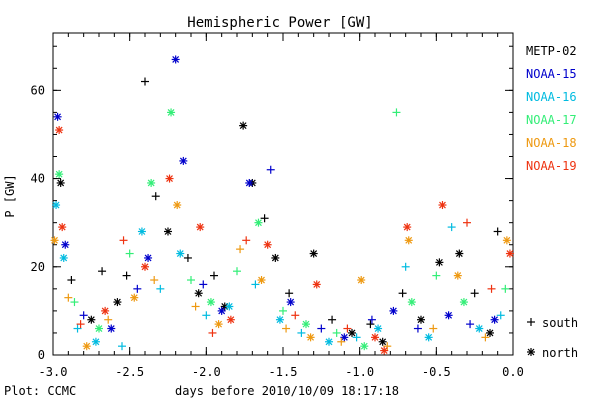  Describe the element at coordinates (38, 267) in the screenshot. I see `y-tick-label: 20` at that location.